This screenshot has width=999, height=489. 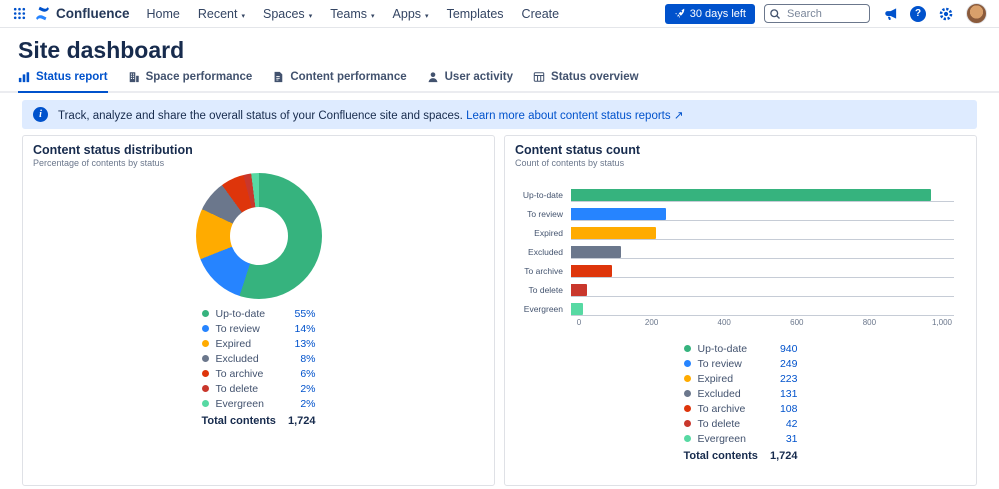 What do you see at coordinates (308, 358) in the screenshot?
I see `legend-value: 8%` at bounding box center [308, 358].